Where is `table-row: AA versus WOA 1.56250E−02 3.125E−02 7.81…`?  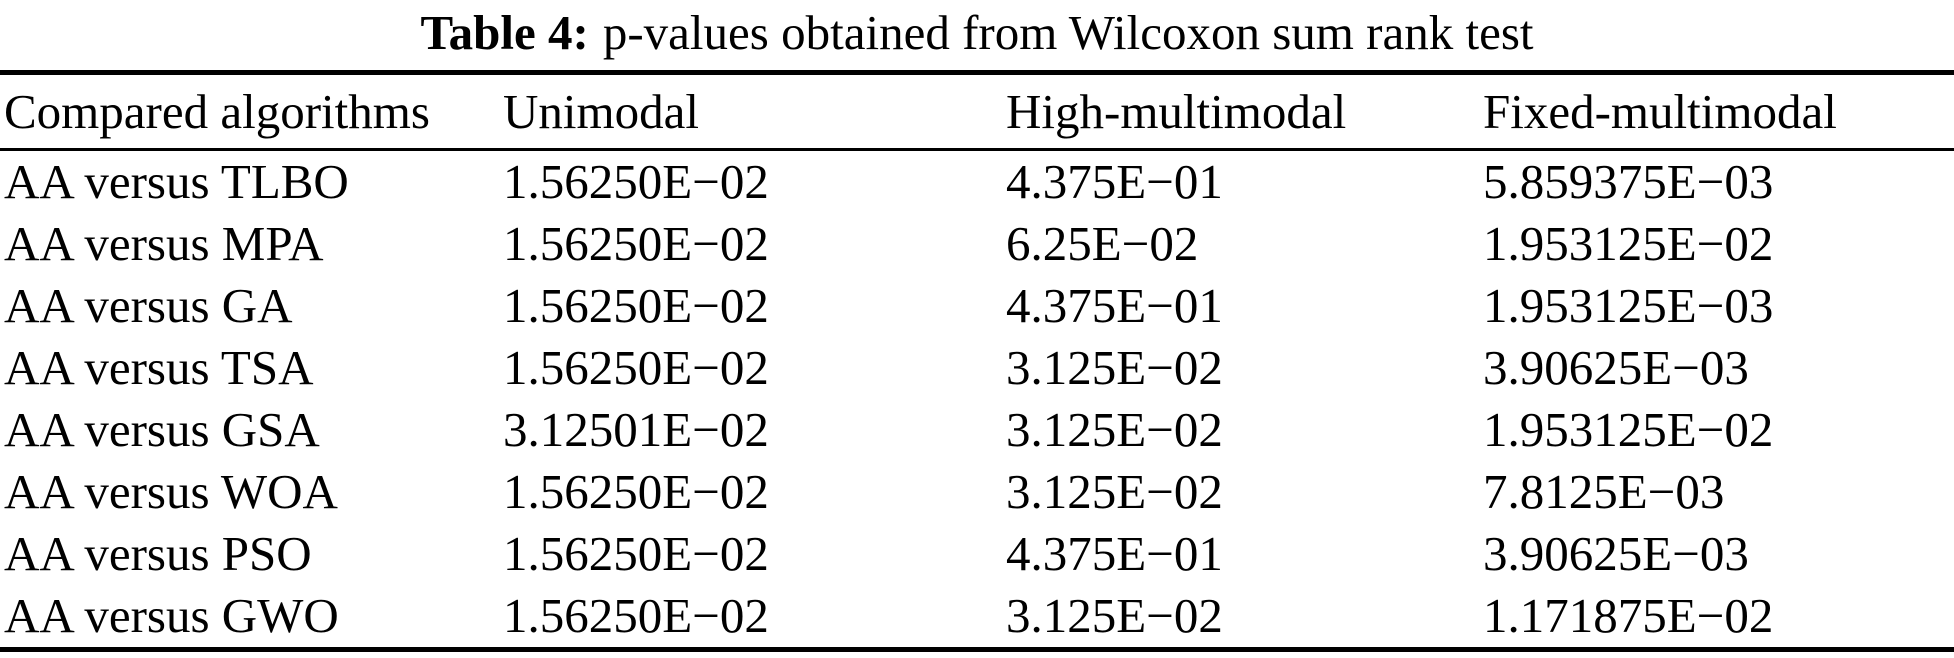 table-row: AA versus WOA 1.56250E−02 3.125E−02 7.81… is located at coordinates (977, 492).